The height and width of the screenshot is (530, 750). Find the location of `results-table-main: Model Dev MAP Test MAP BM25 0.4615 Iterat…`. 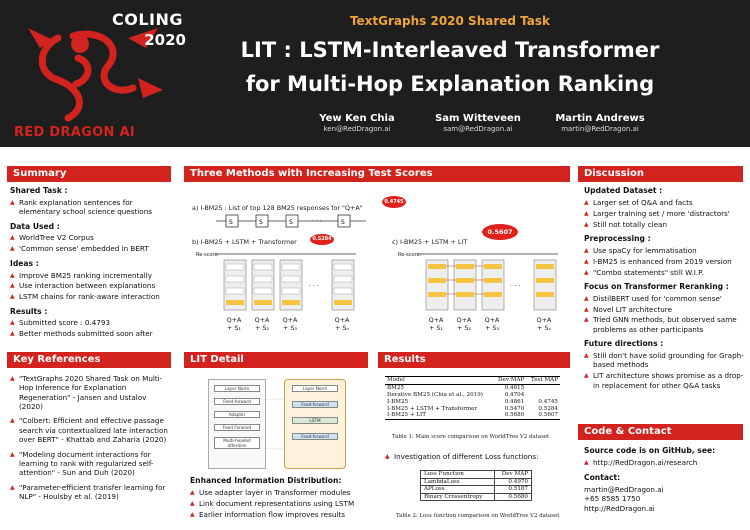

results-table-main: Model Dev MAP Test MAP BM25 0.4615 Iterat… is located at coordinates (472, 398).